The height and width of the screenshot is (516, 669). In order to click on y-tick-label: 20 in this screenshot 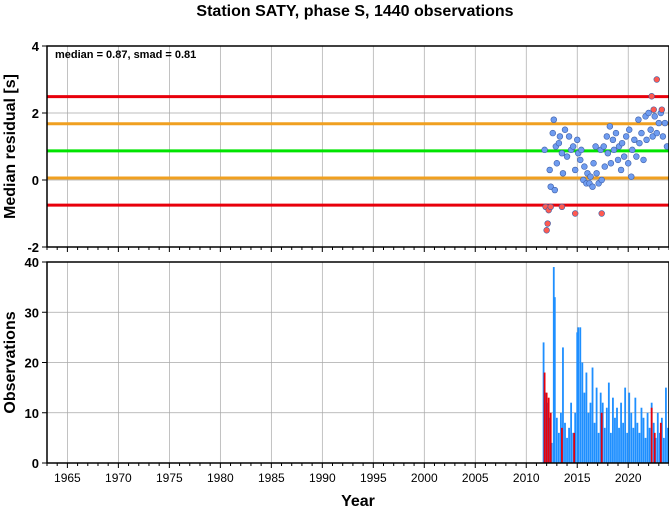, I will do `click(32, 363)`.